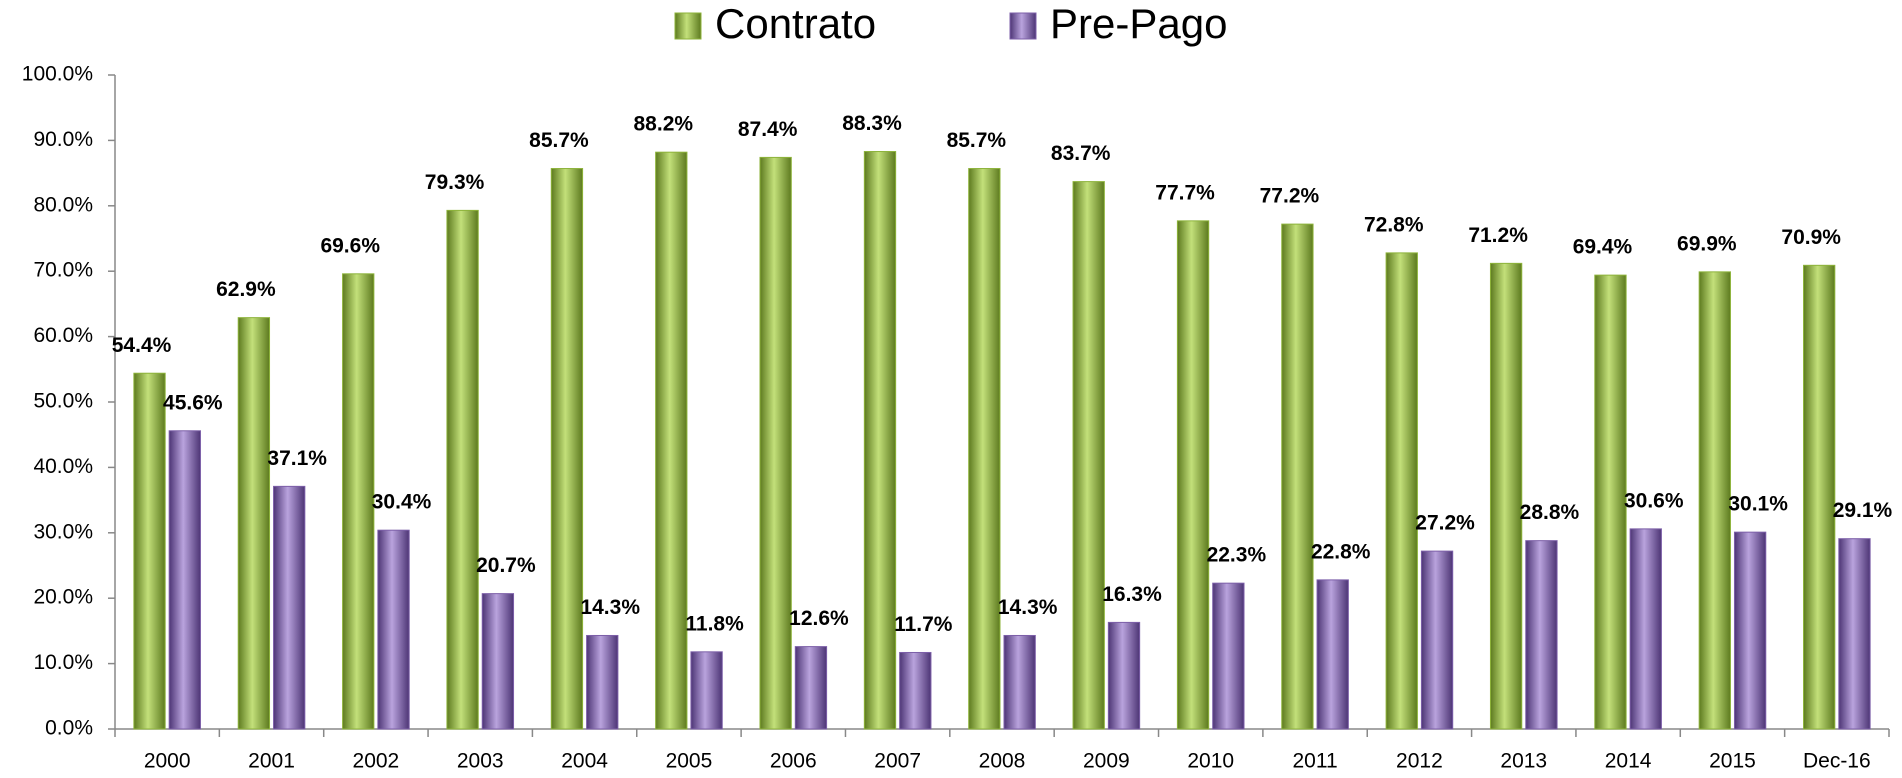 The width and height of the screenshot is (1902, 778). Describe the element at coordinates (63, 204) in the screenshot. I see `y-tick-label: 80.0%` at that location.